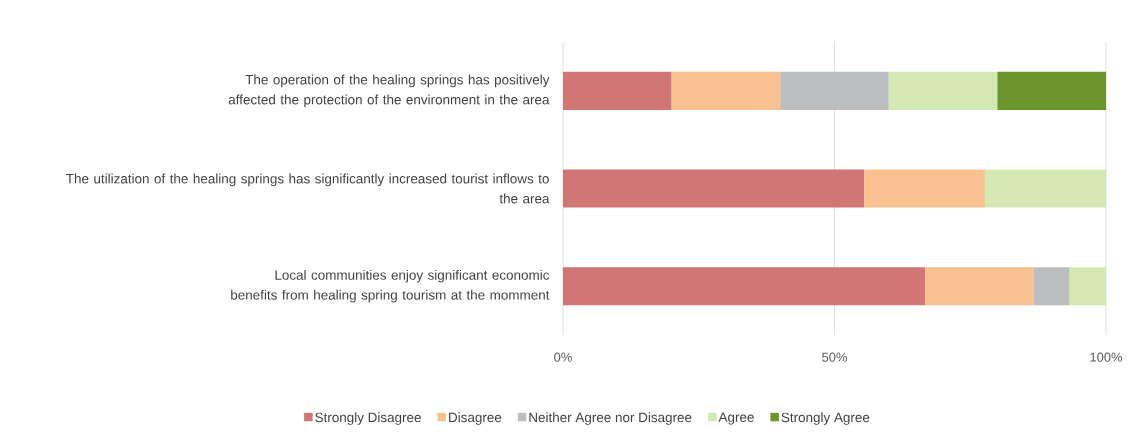 This screenshot has height=447, width=1147. Describe the element at coordinates (475, 418) in the screenshot. I see `legend-label: Disagree` at that location.